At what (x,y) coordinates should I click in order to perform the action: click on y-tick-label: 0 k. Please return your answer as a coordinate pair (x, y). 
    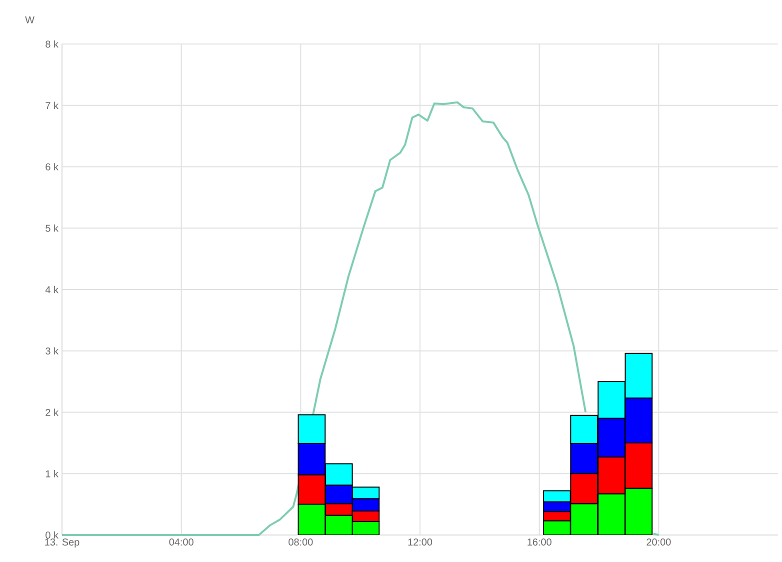
    Looking at the image, I should click on (52, 535).